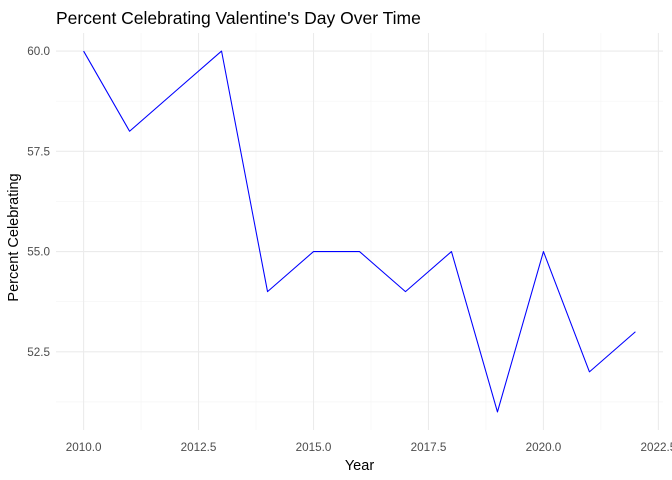 This screenshot has height=480, width=672. I want to click on y-tick-label: 52.5, so click(38, 352).